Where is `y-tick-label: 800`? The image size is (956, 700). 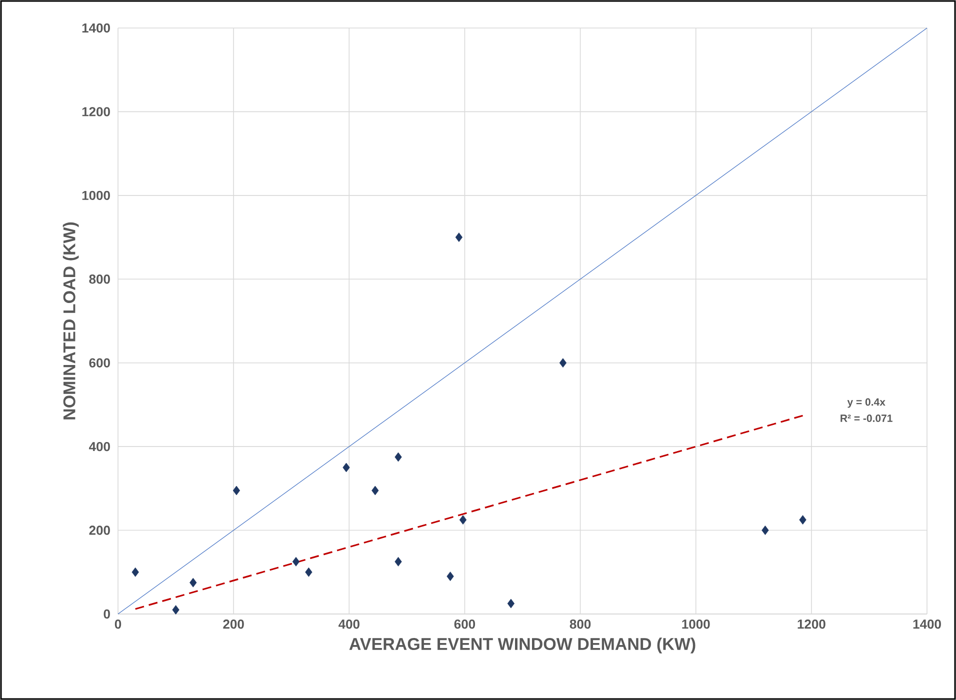 y-tick-label: 800 is located at coordinates (99, 279).